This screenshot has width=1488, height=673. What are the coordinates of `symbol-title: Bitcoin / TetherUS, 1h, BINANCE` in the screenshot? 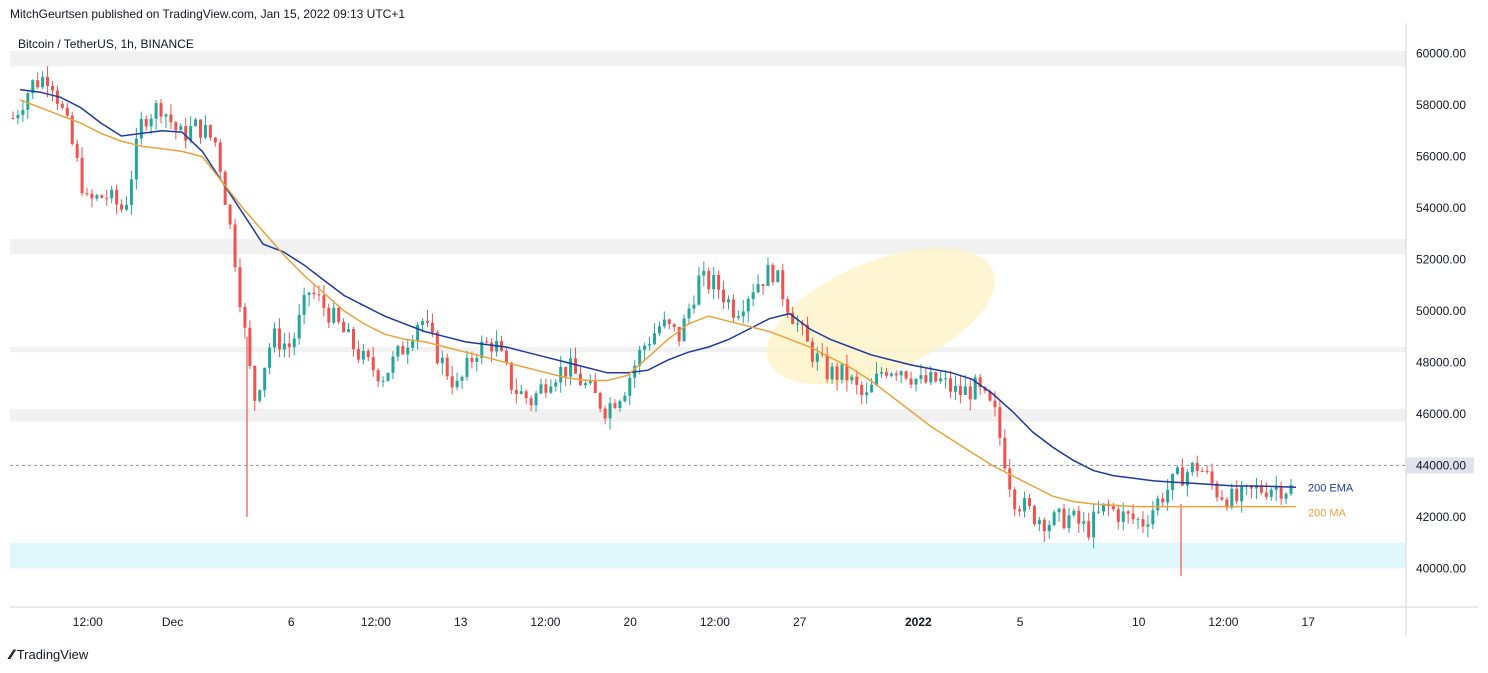 It's located at (106, 44).